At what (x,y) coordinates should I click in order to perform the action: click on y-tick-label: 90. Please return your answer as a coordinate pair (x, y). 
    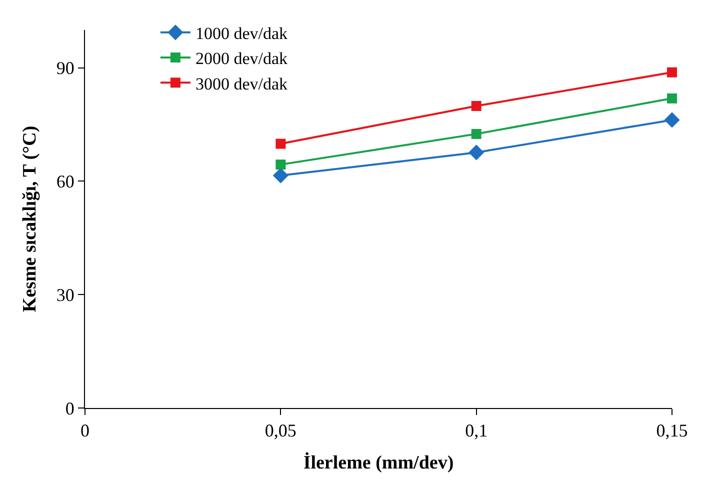
    Looking at the image, I should click on (65, 68).